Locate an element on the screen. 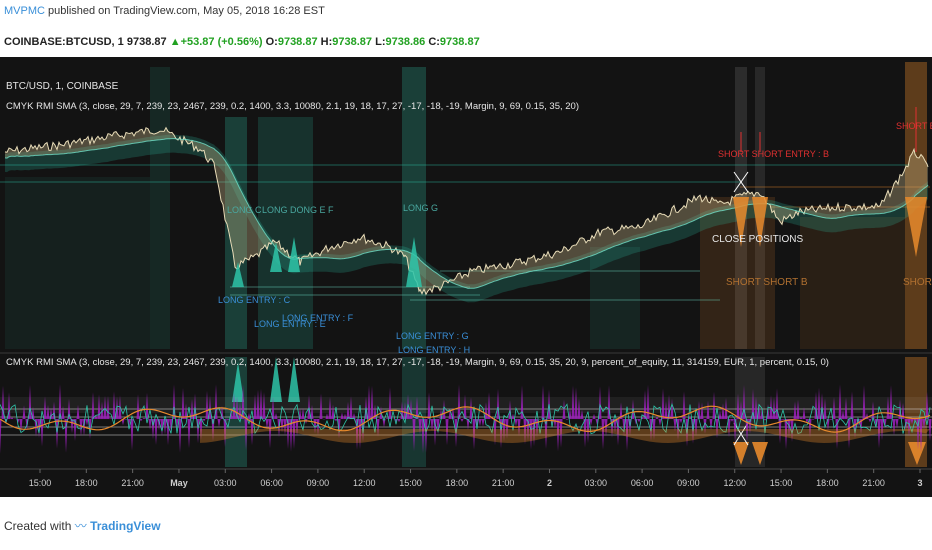 The height and width of the screenshot is (550, 932). annotation-short-entry-b: SHORT SHORT ENTRY : B is located at coordinates (774, 154).